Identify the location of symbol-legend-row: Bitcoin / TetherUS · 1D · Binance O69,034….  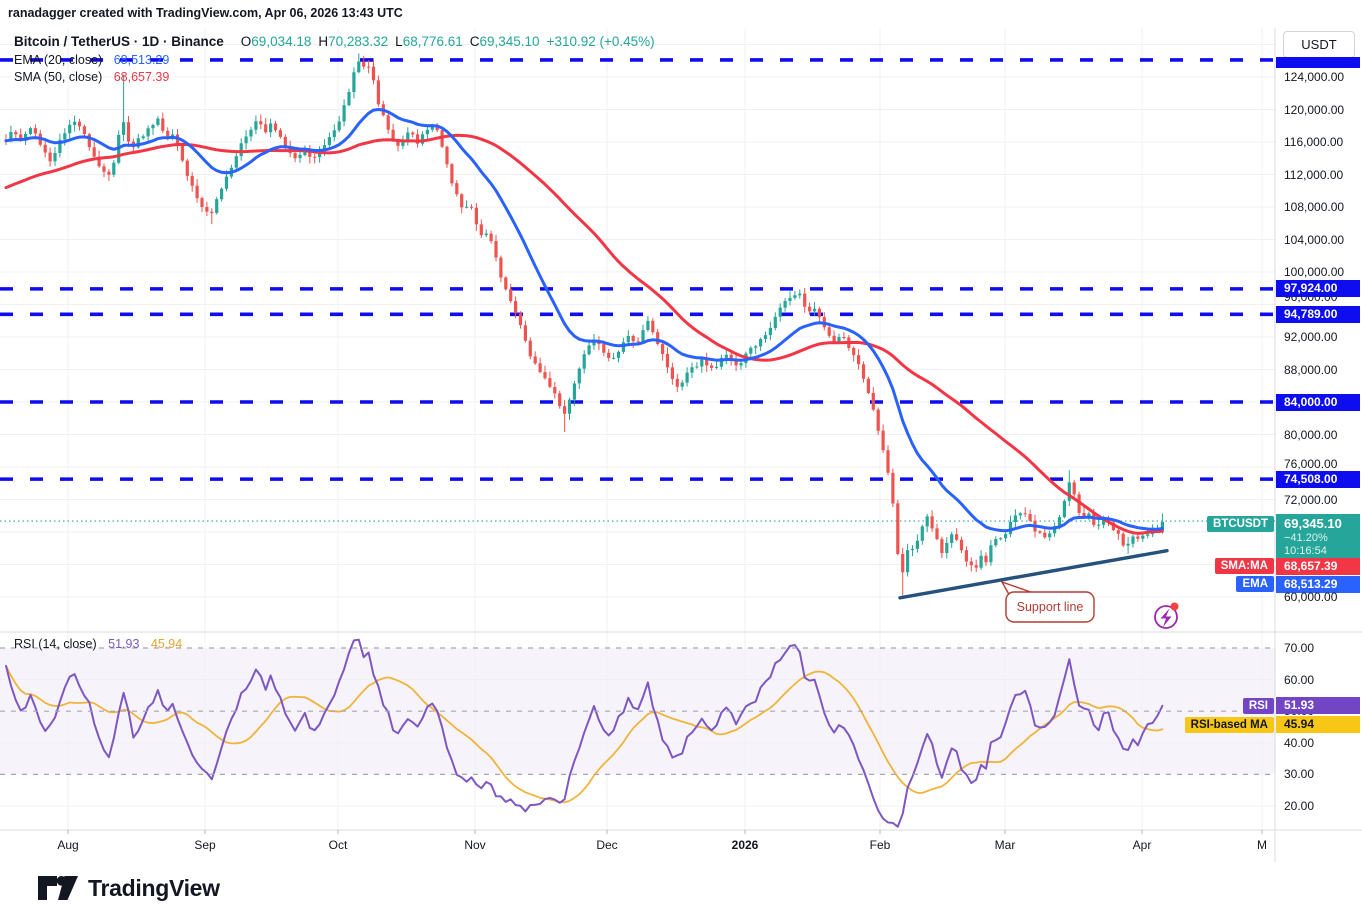
(334, 41).